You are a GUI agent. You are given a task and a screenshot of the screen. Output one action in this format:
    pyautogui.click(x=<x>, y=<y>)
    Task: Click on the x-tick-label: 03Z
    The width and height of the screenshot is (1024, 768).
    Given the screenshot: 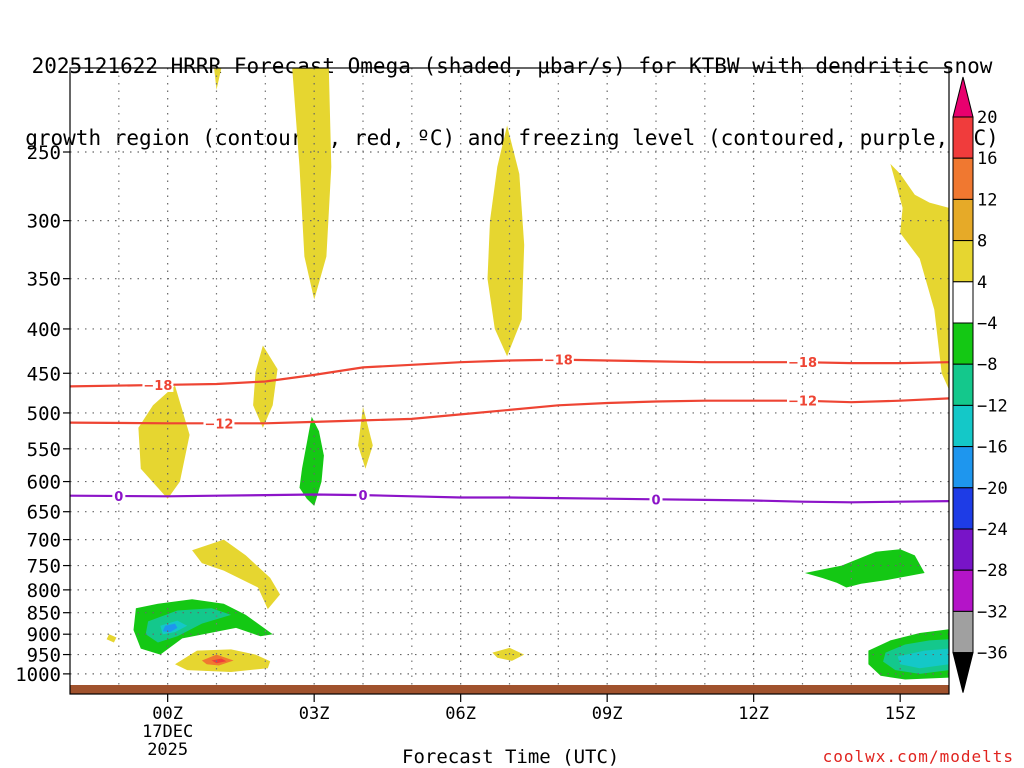 What is the action you would take?
    pyautogui.click(x=314, y=714)
    